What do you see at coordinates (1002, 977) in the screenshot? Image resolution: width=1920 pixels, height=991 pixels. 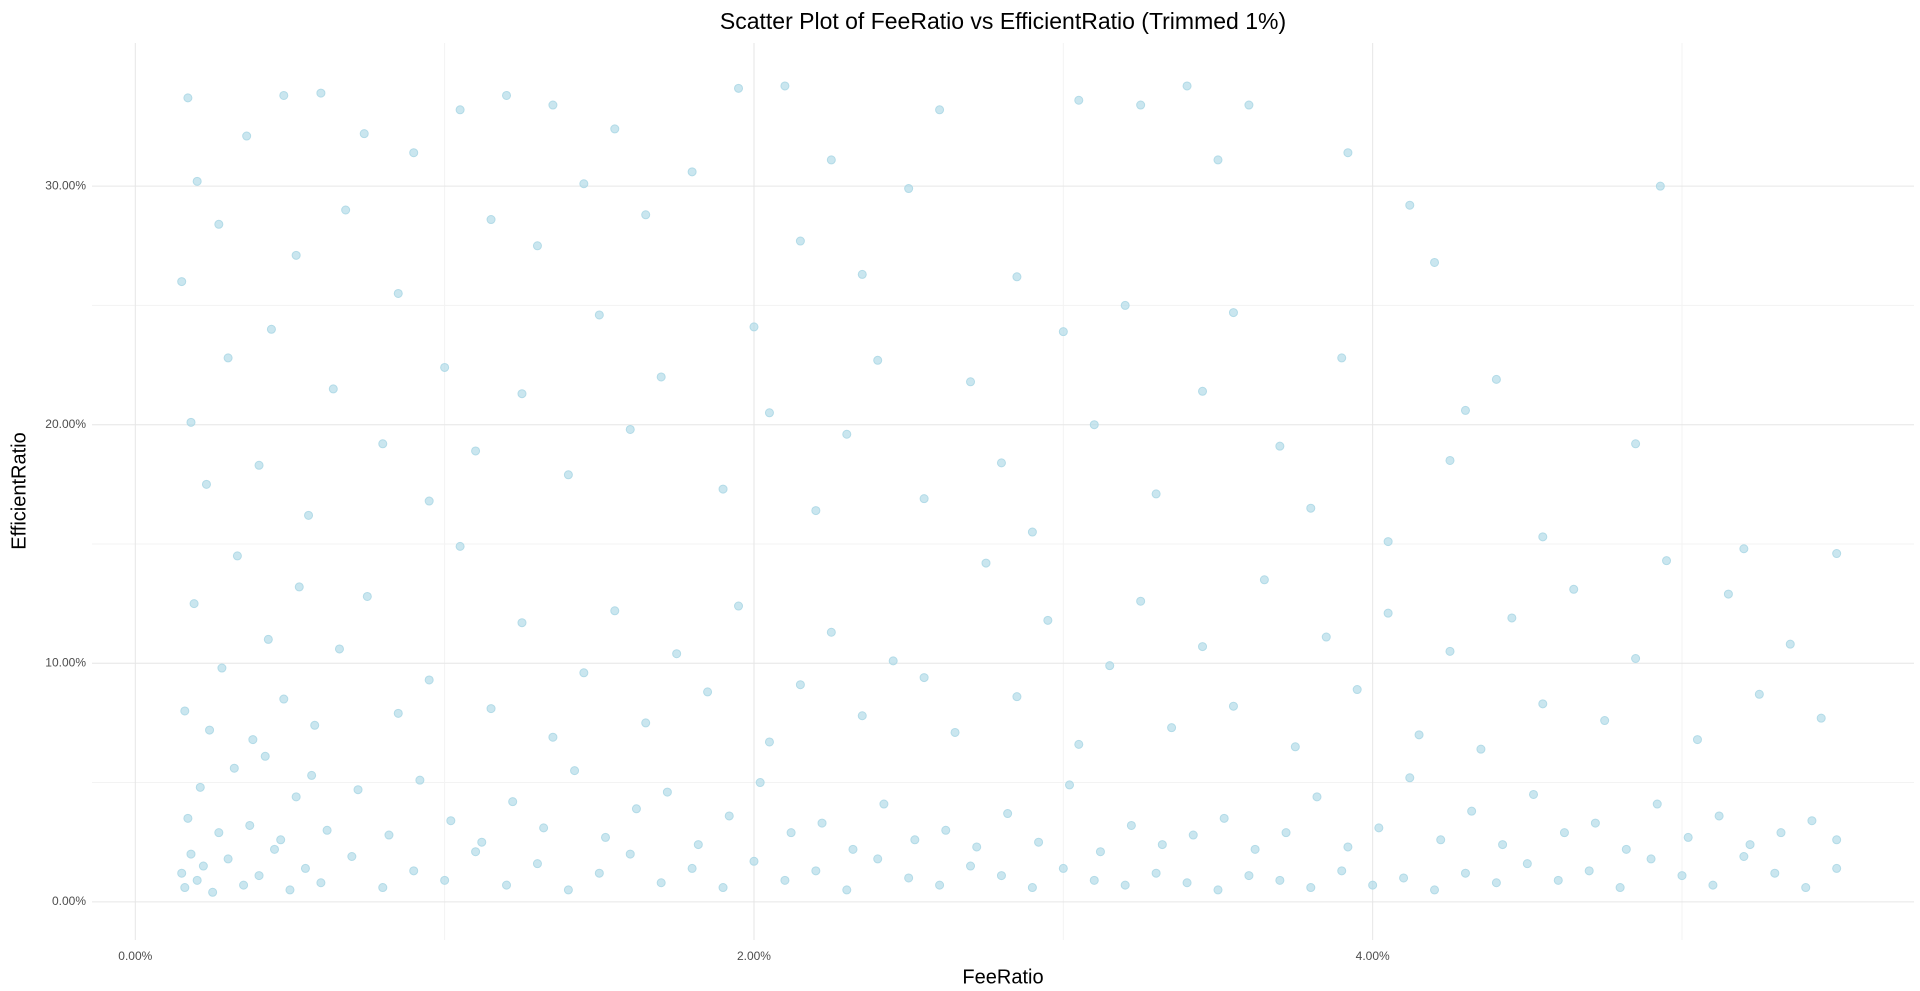 I see `x-axis-title: FeeRatio` at bounding box center [1002, 977].